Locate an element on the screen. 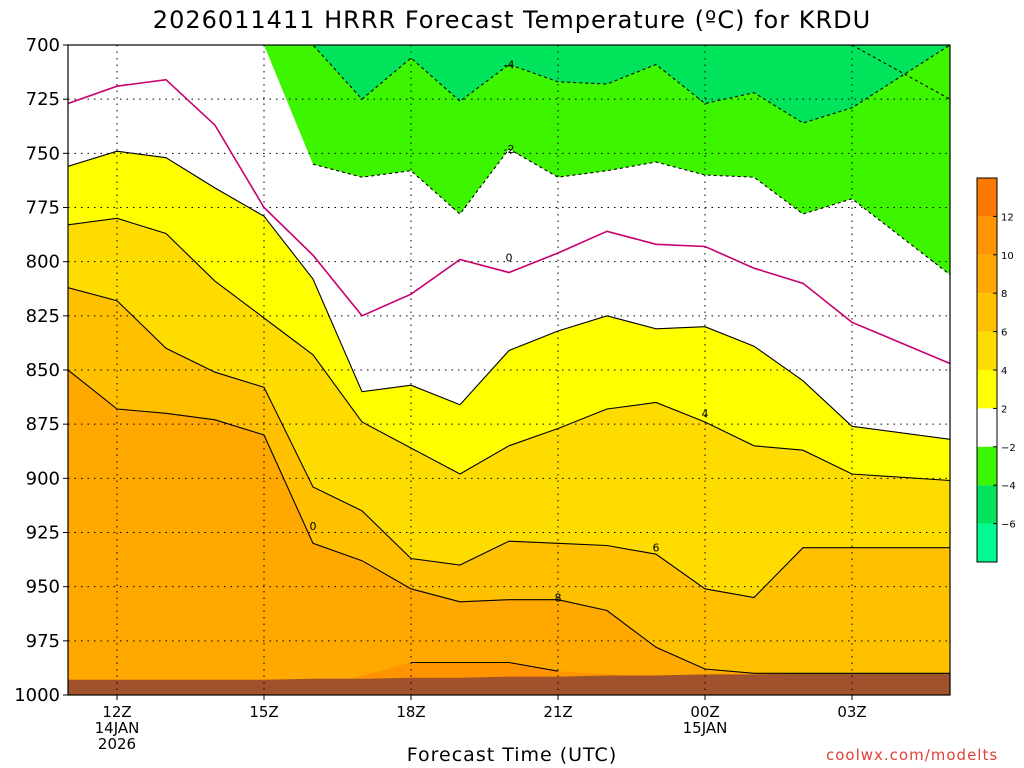 This screenshot has height=768, width=1024. isotherm-label: -4 is located at coordinates (509, 65).